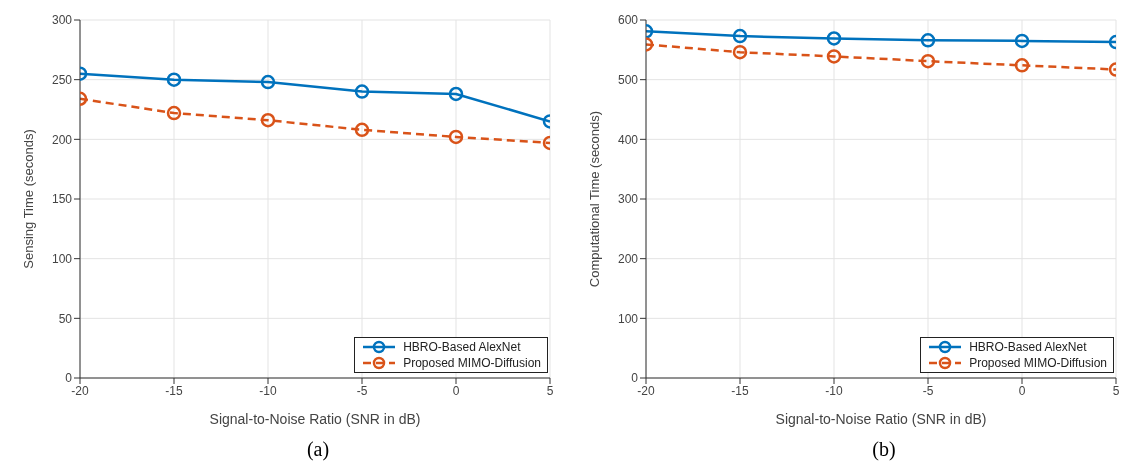  What do you see at coordinates (628, 20) in the screenshot?
I see `y-tick-label: 600` at bounding box center [628, 20].